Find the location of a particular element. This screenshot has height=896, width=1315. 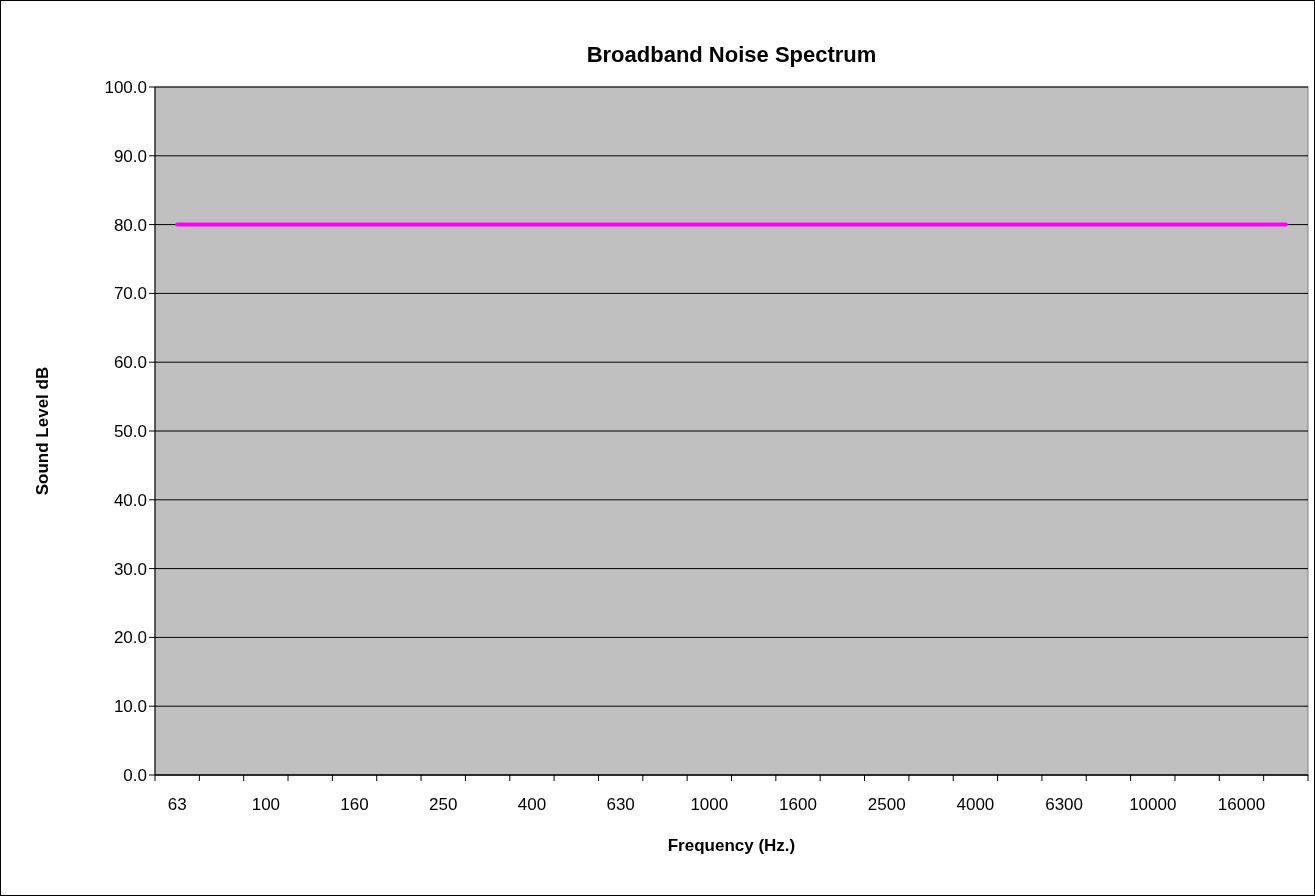

y-tick-label: 50.0 is located at coordinates (130, 431).